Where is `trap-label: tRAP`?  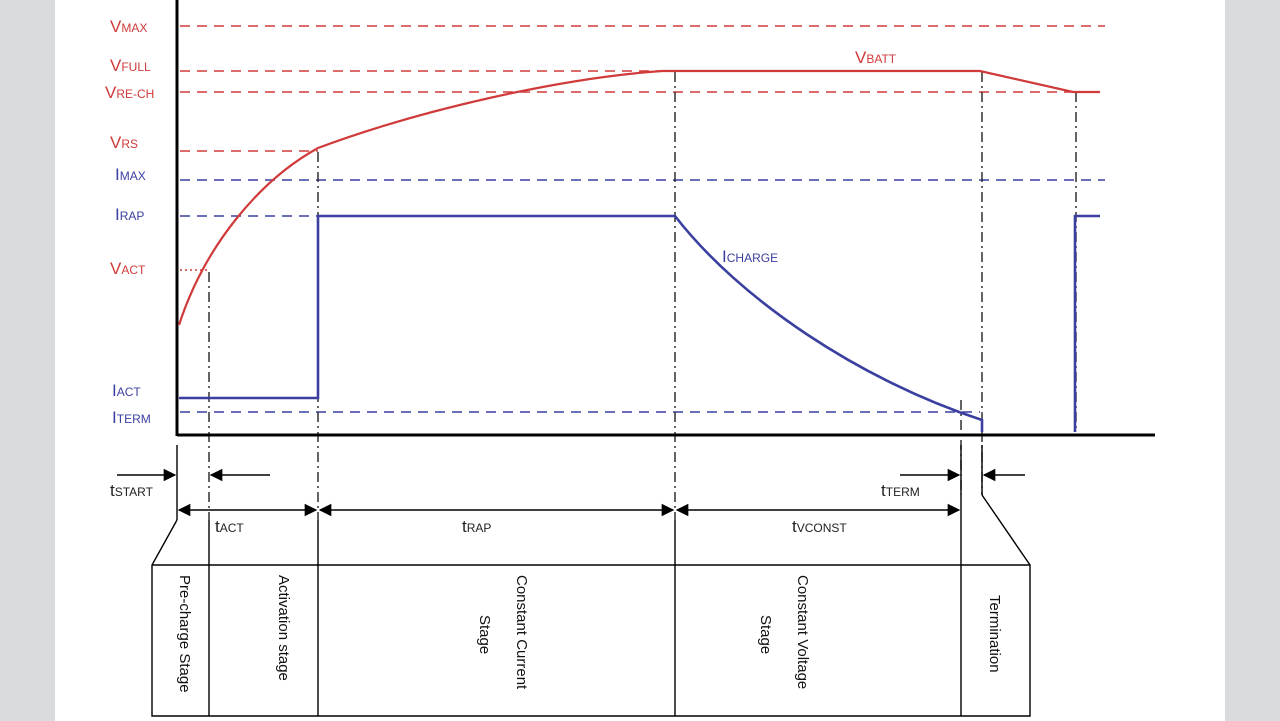 trap-label: tRAP is located at coordinates (476, 526).